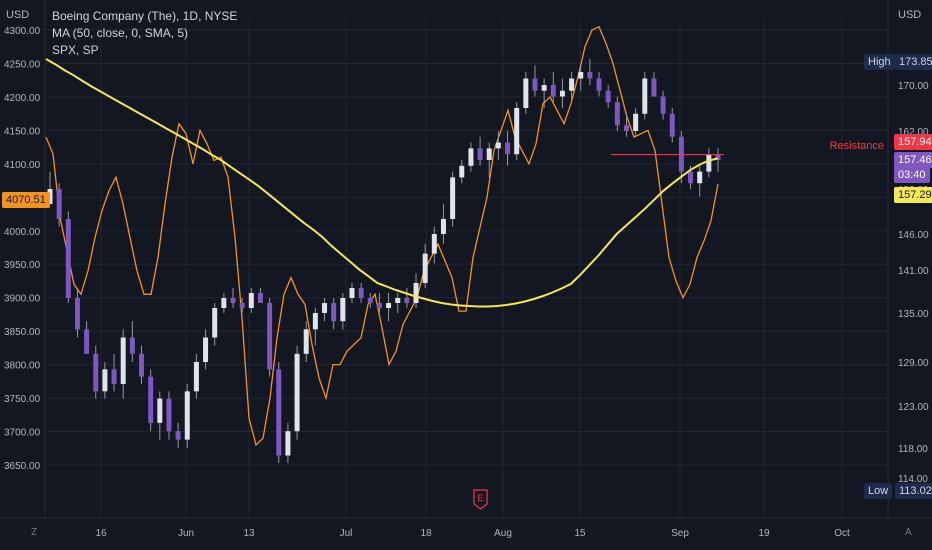 This screenshot has height=550, width=932. I want to click on zoom-icon: Z, so click(34, 532).